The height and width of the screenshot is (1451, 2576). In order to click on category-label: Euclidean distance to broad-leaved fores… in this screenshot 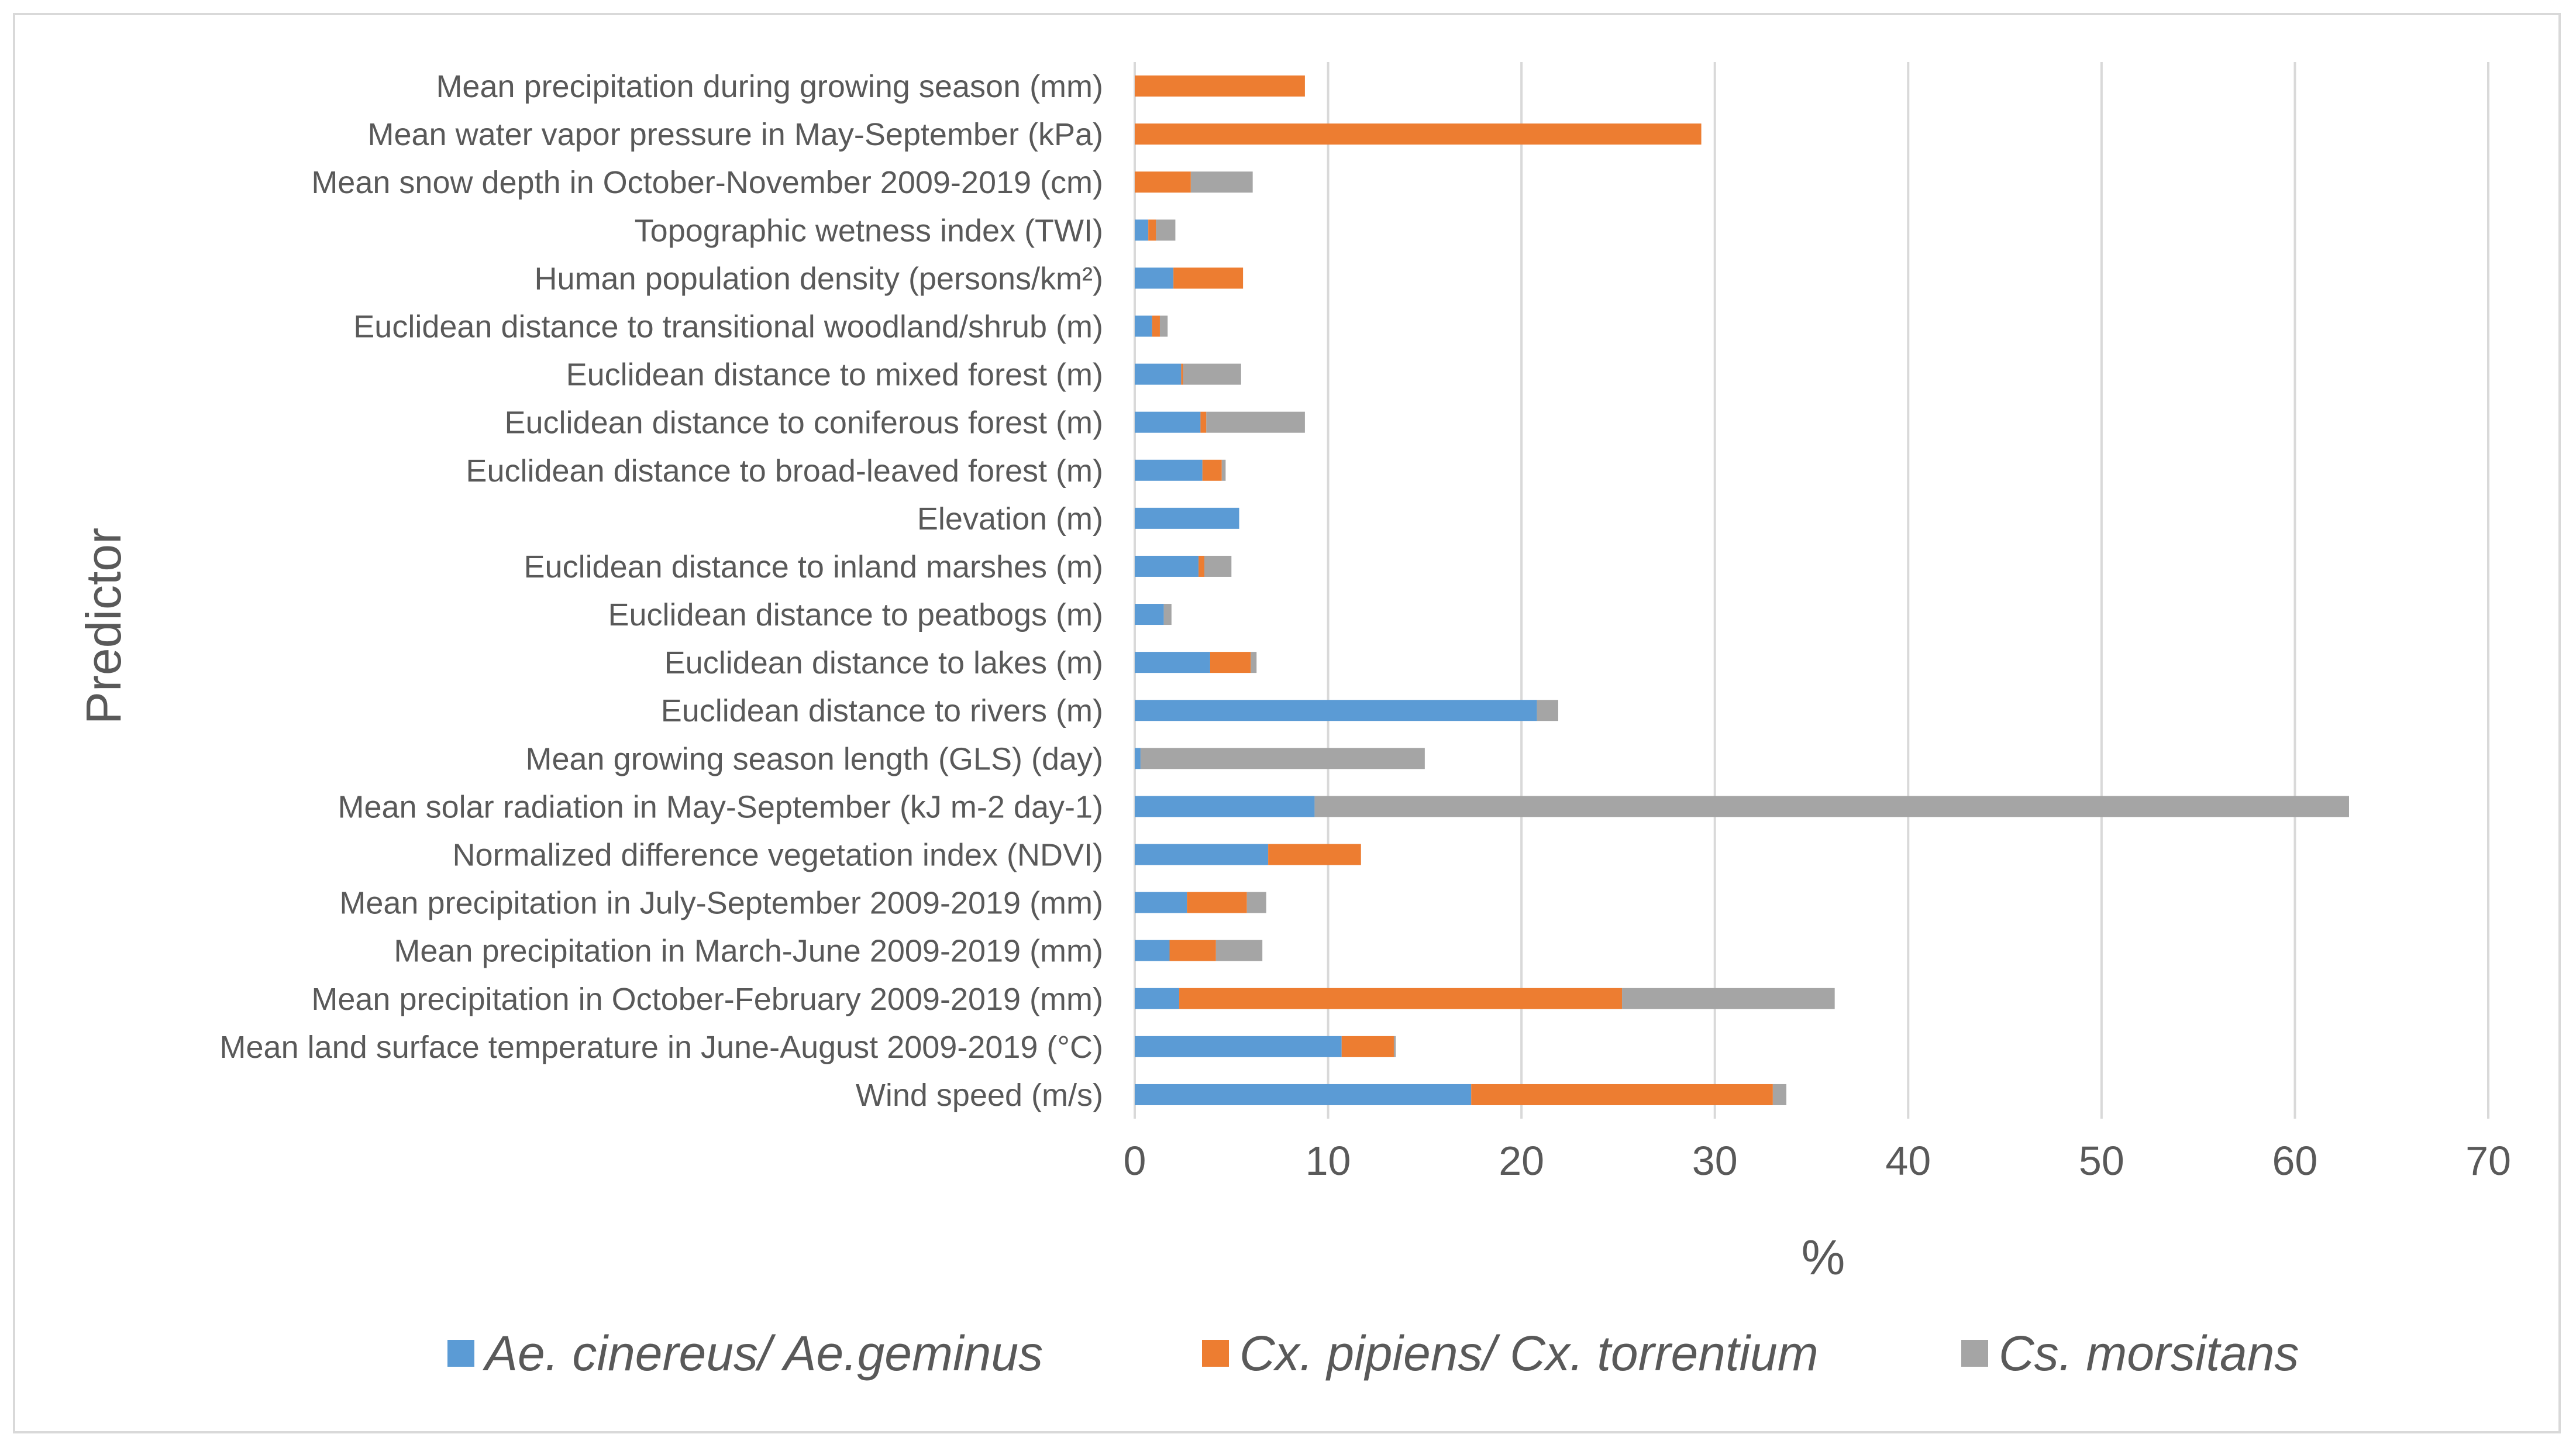, I will do `click(784, 471)`.